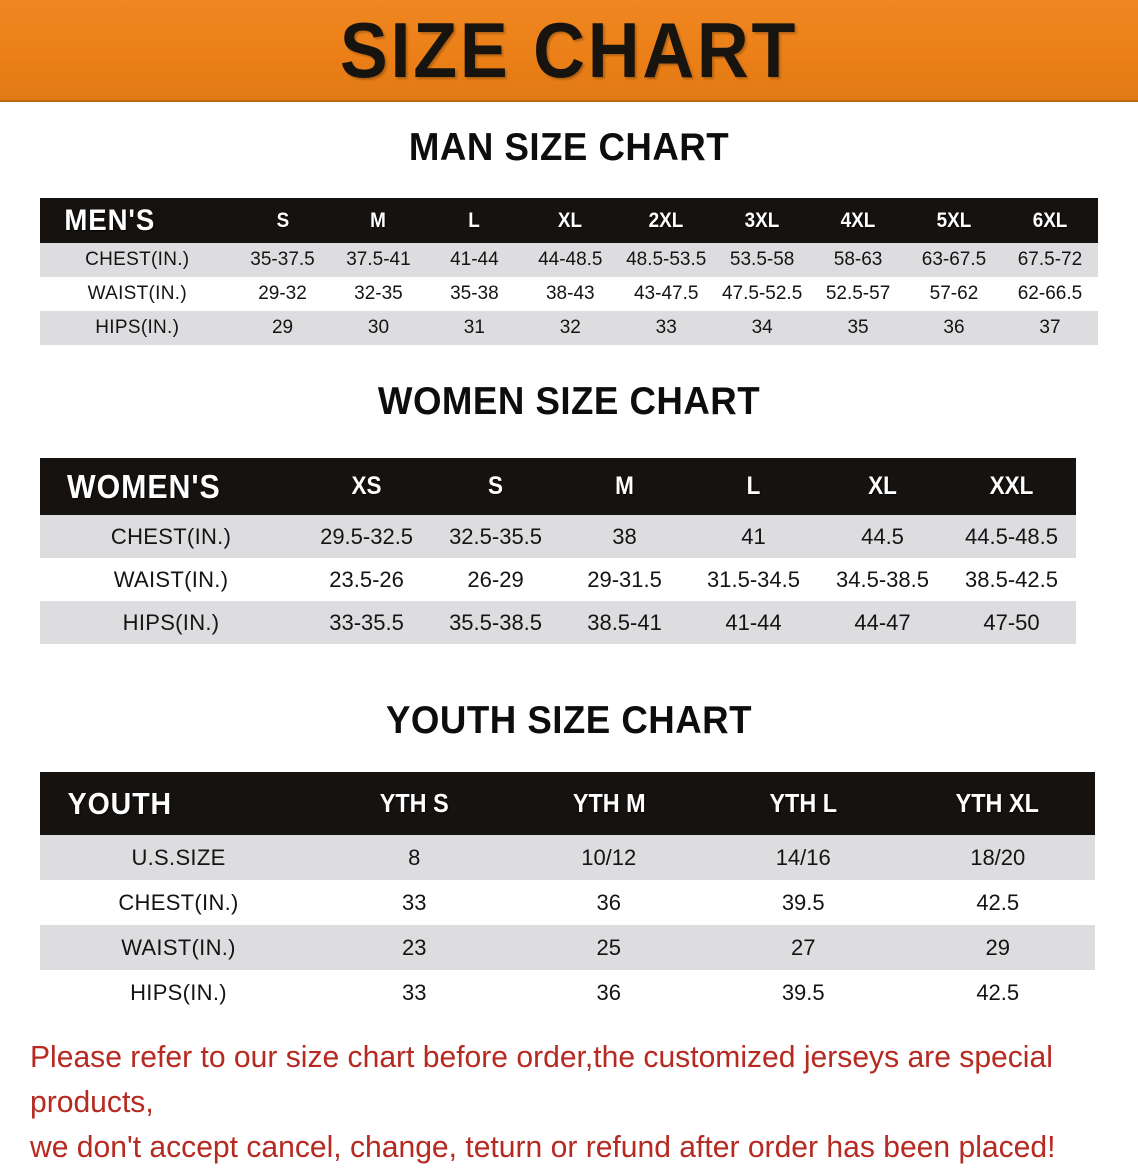 Image resolution: width=1138 pixels, height=1169 pixels. Describe the element at coordinates (954, 259) in the screenshot. I see `man-measure-value: 63-67.5` at that location.